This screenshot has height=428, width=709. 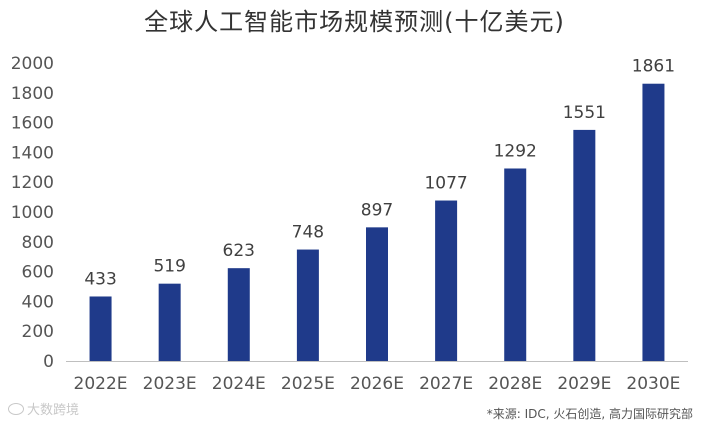 I want to click on y-tick-label: 1200, so click(x=32, y=183).